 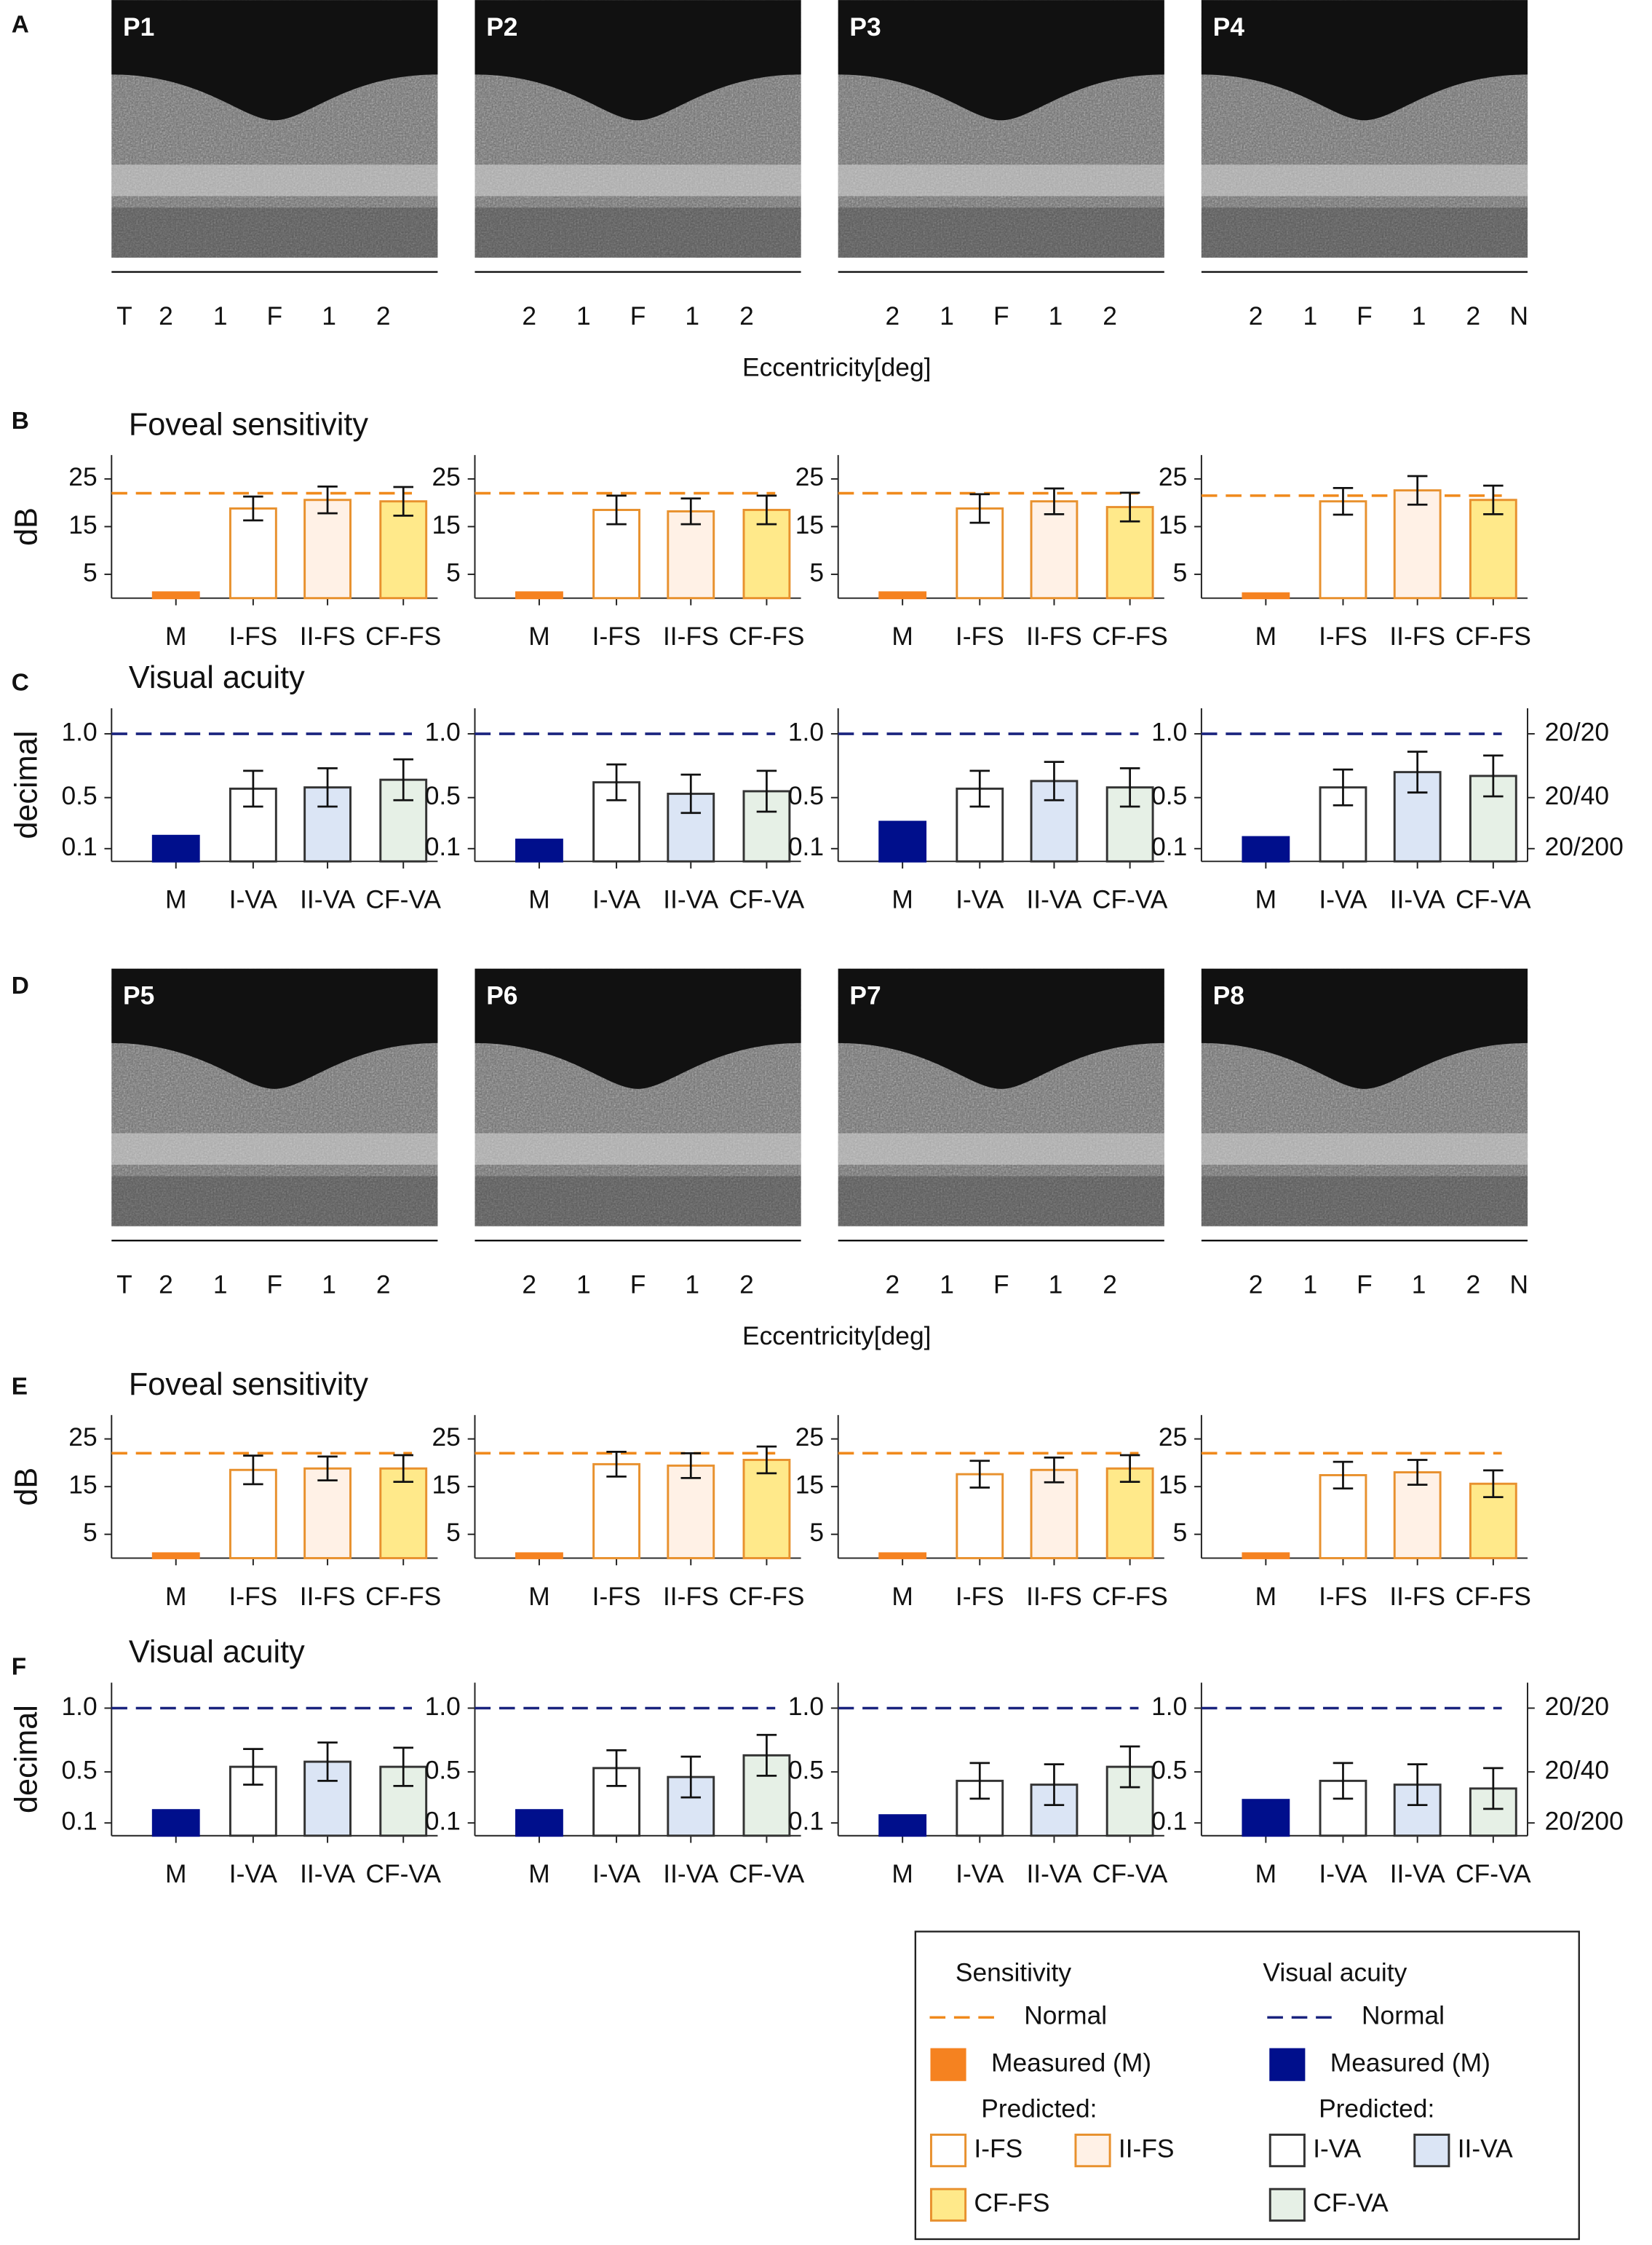 What do you see at coordinates (1001, 1097) in the screenshot?
I see `oct-image: P7` at bounding box center [1001, 1097].